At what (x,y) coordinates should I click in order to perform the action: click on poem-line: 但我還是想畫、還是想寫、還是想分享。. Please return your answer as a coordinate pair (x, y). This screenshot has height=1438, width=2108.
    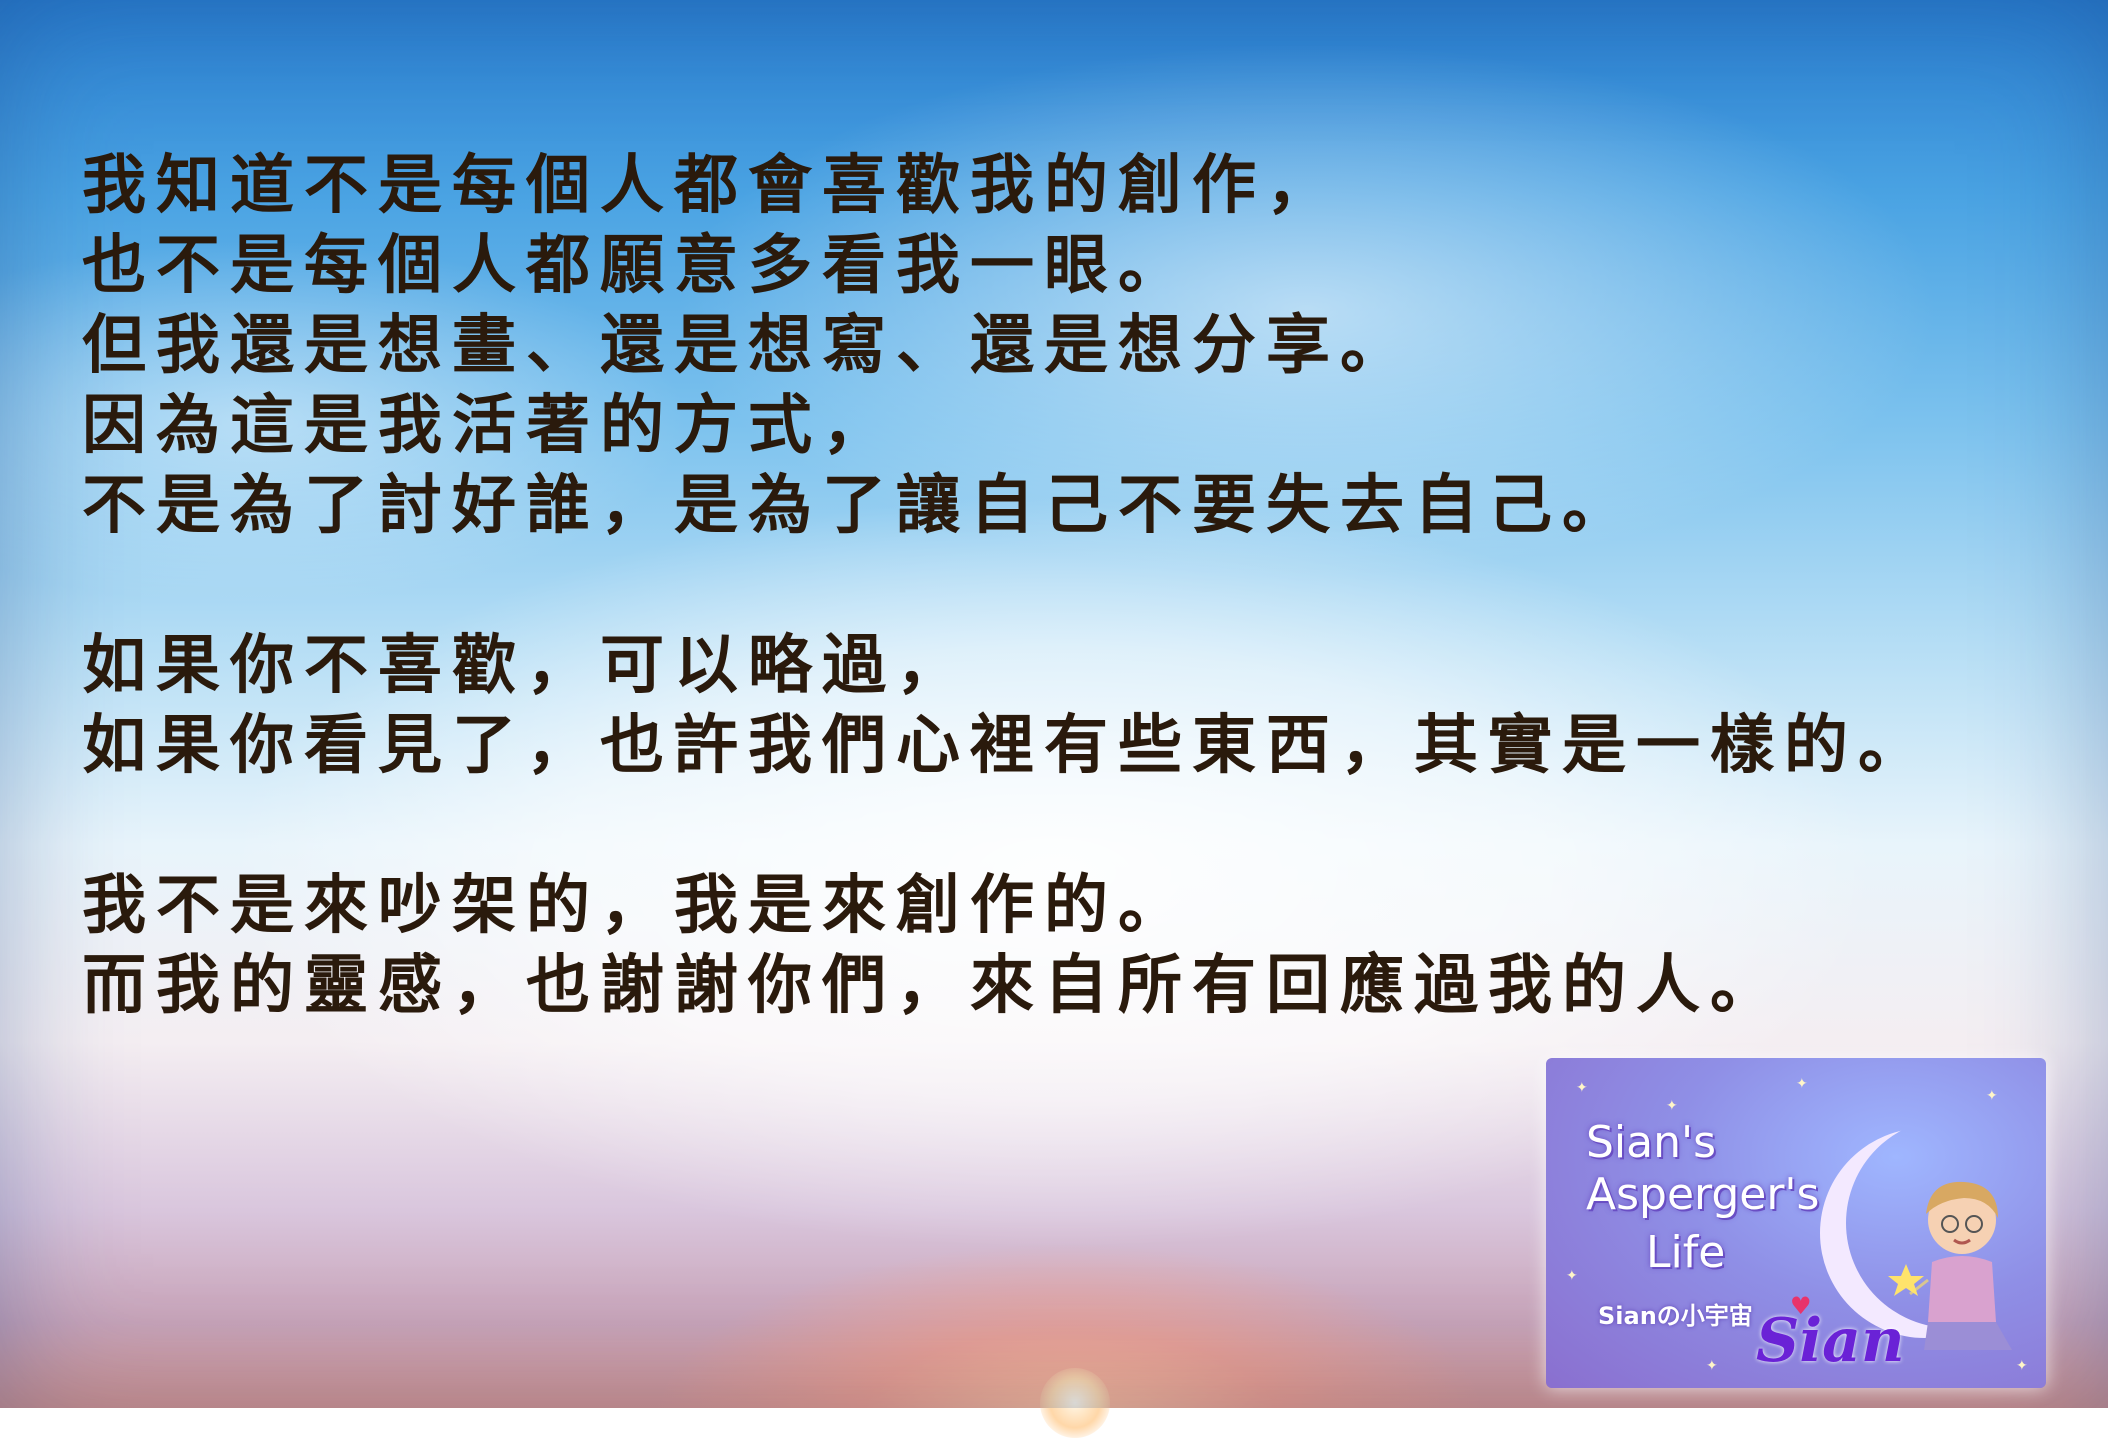
    Looking at the image, I should click on (748, 345).